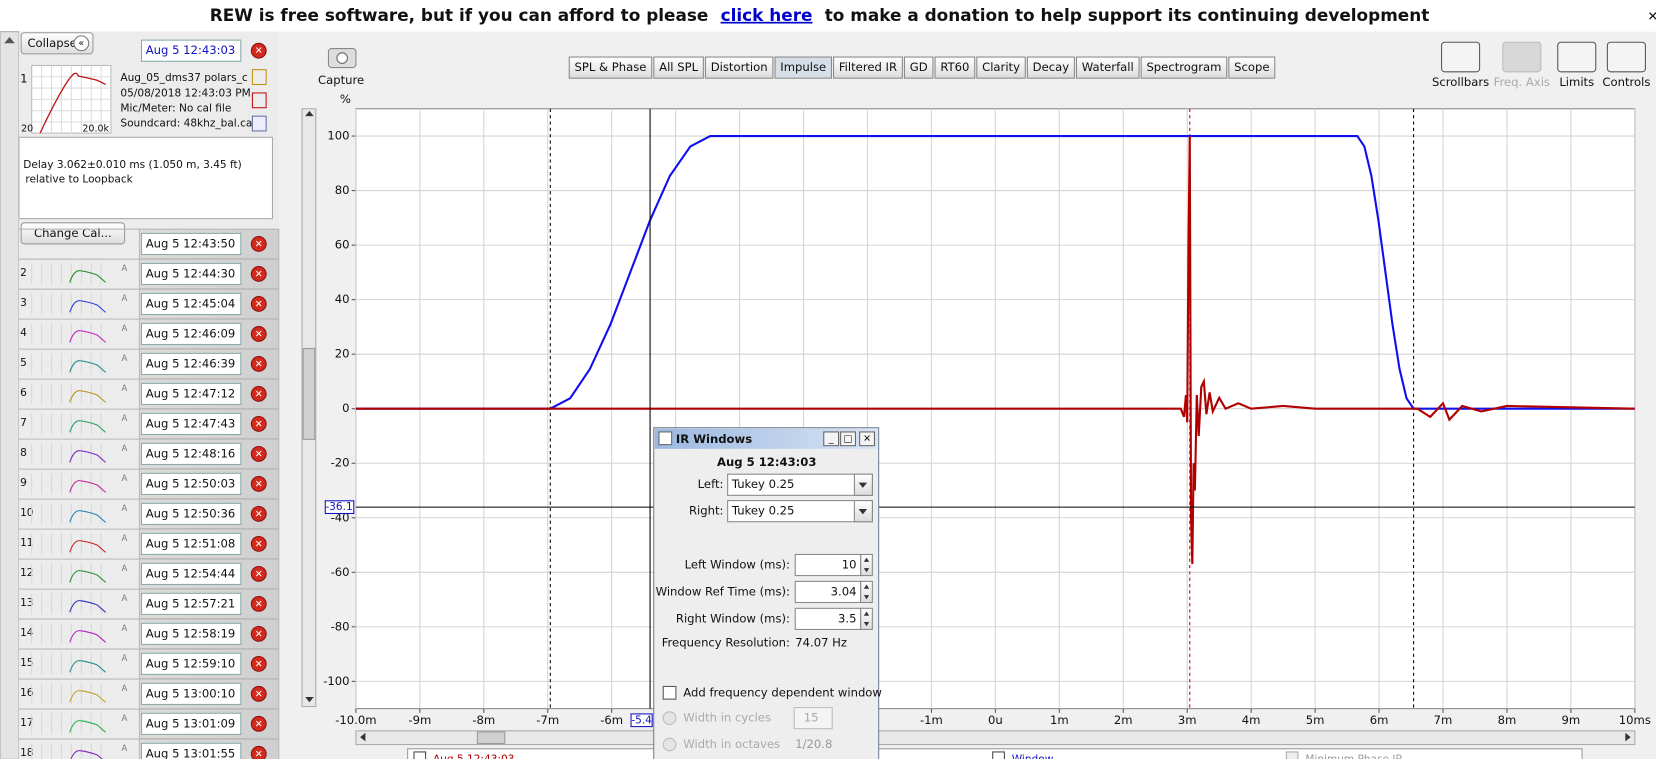 The height and width of the screenshot is (759, 1656). I want to click on view-tab-label: Distortion, so click(739, 67).